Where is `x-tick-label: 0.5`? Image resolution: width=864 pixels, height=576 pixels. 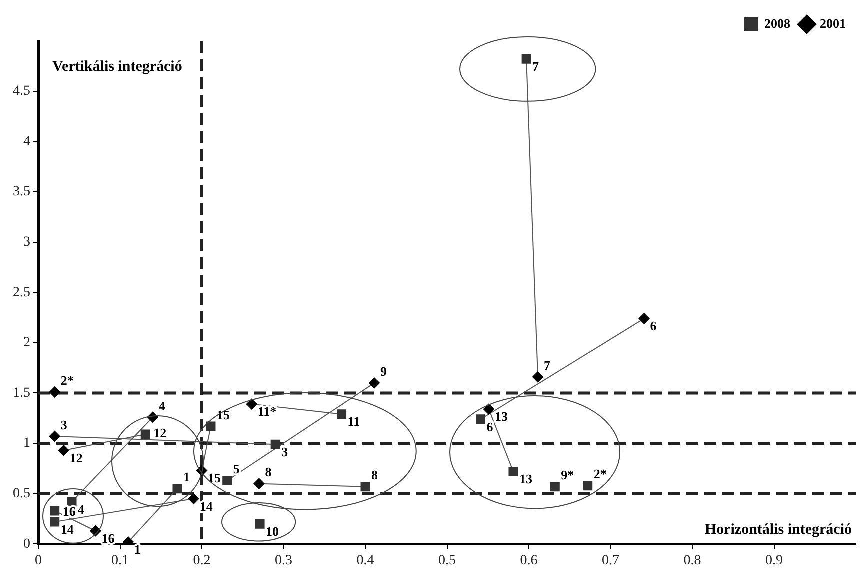
x-tick-label: 0.5 is located at coordinates (447, 560).